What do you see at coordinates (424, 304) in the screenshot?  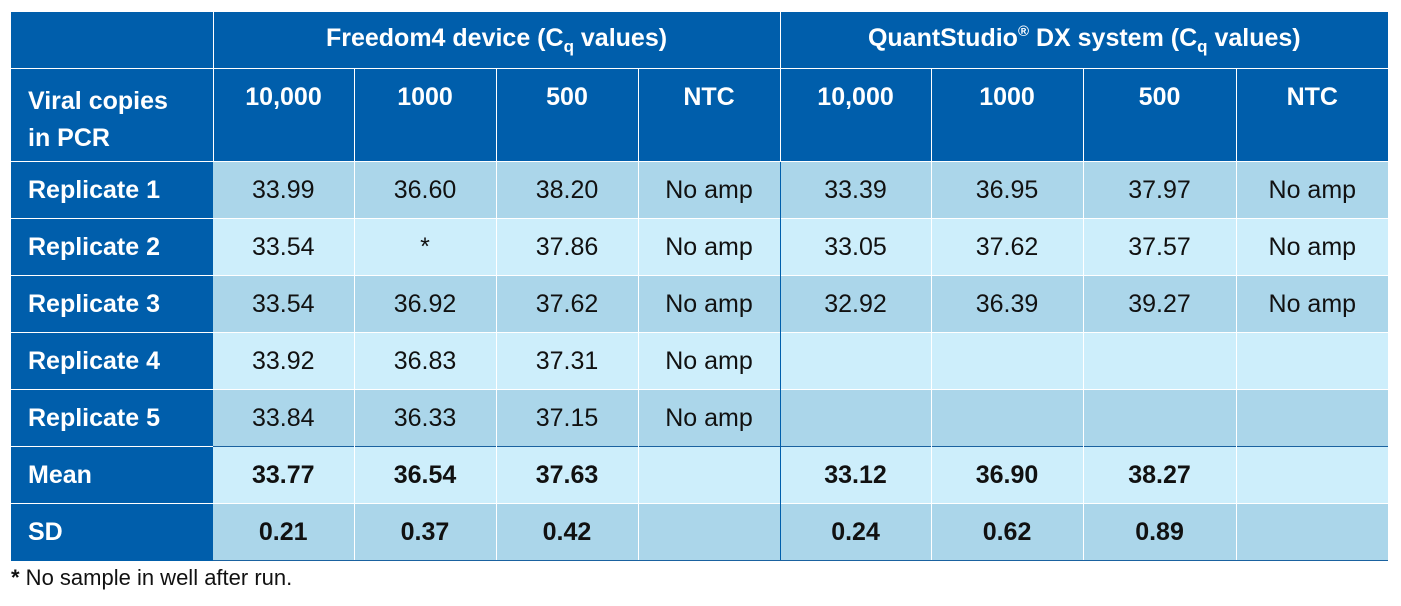 I see `table-cell: 36.92` at bounding box center [424, 304].